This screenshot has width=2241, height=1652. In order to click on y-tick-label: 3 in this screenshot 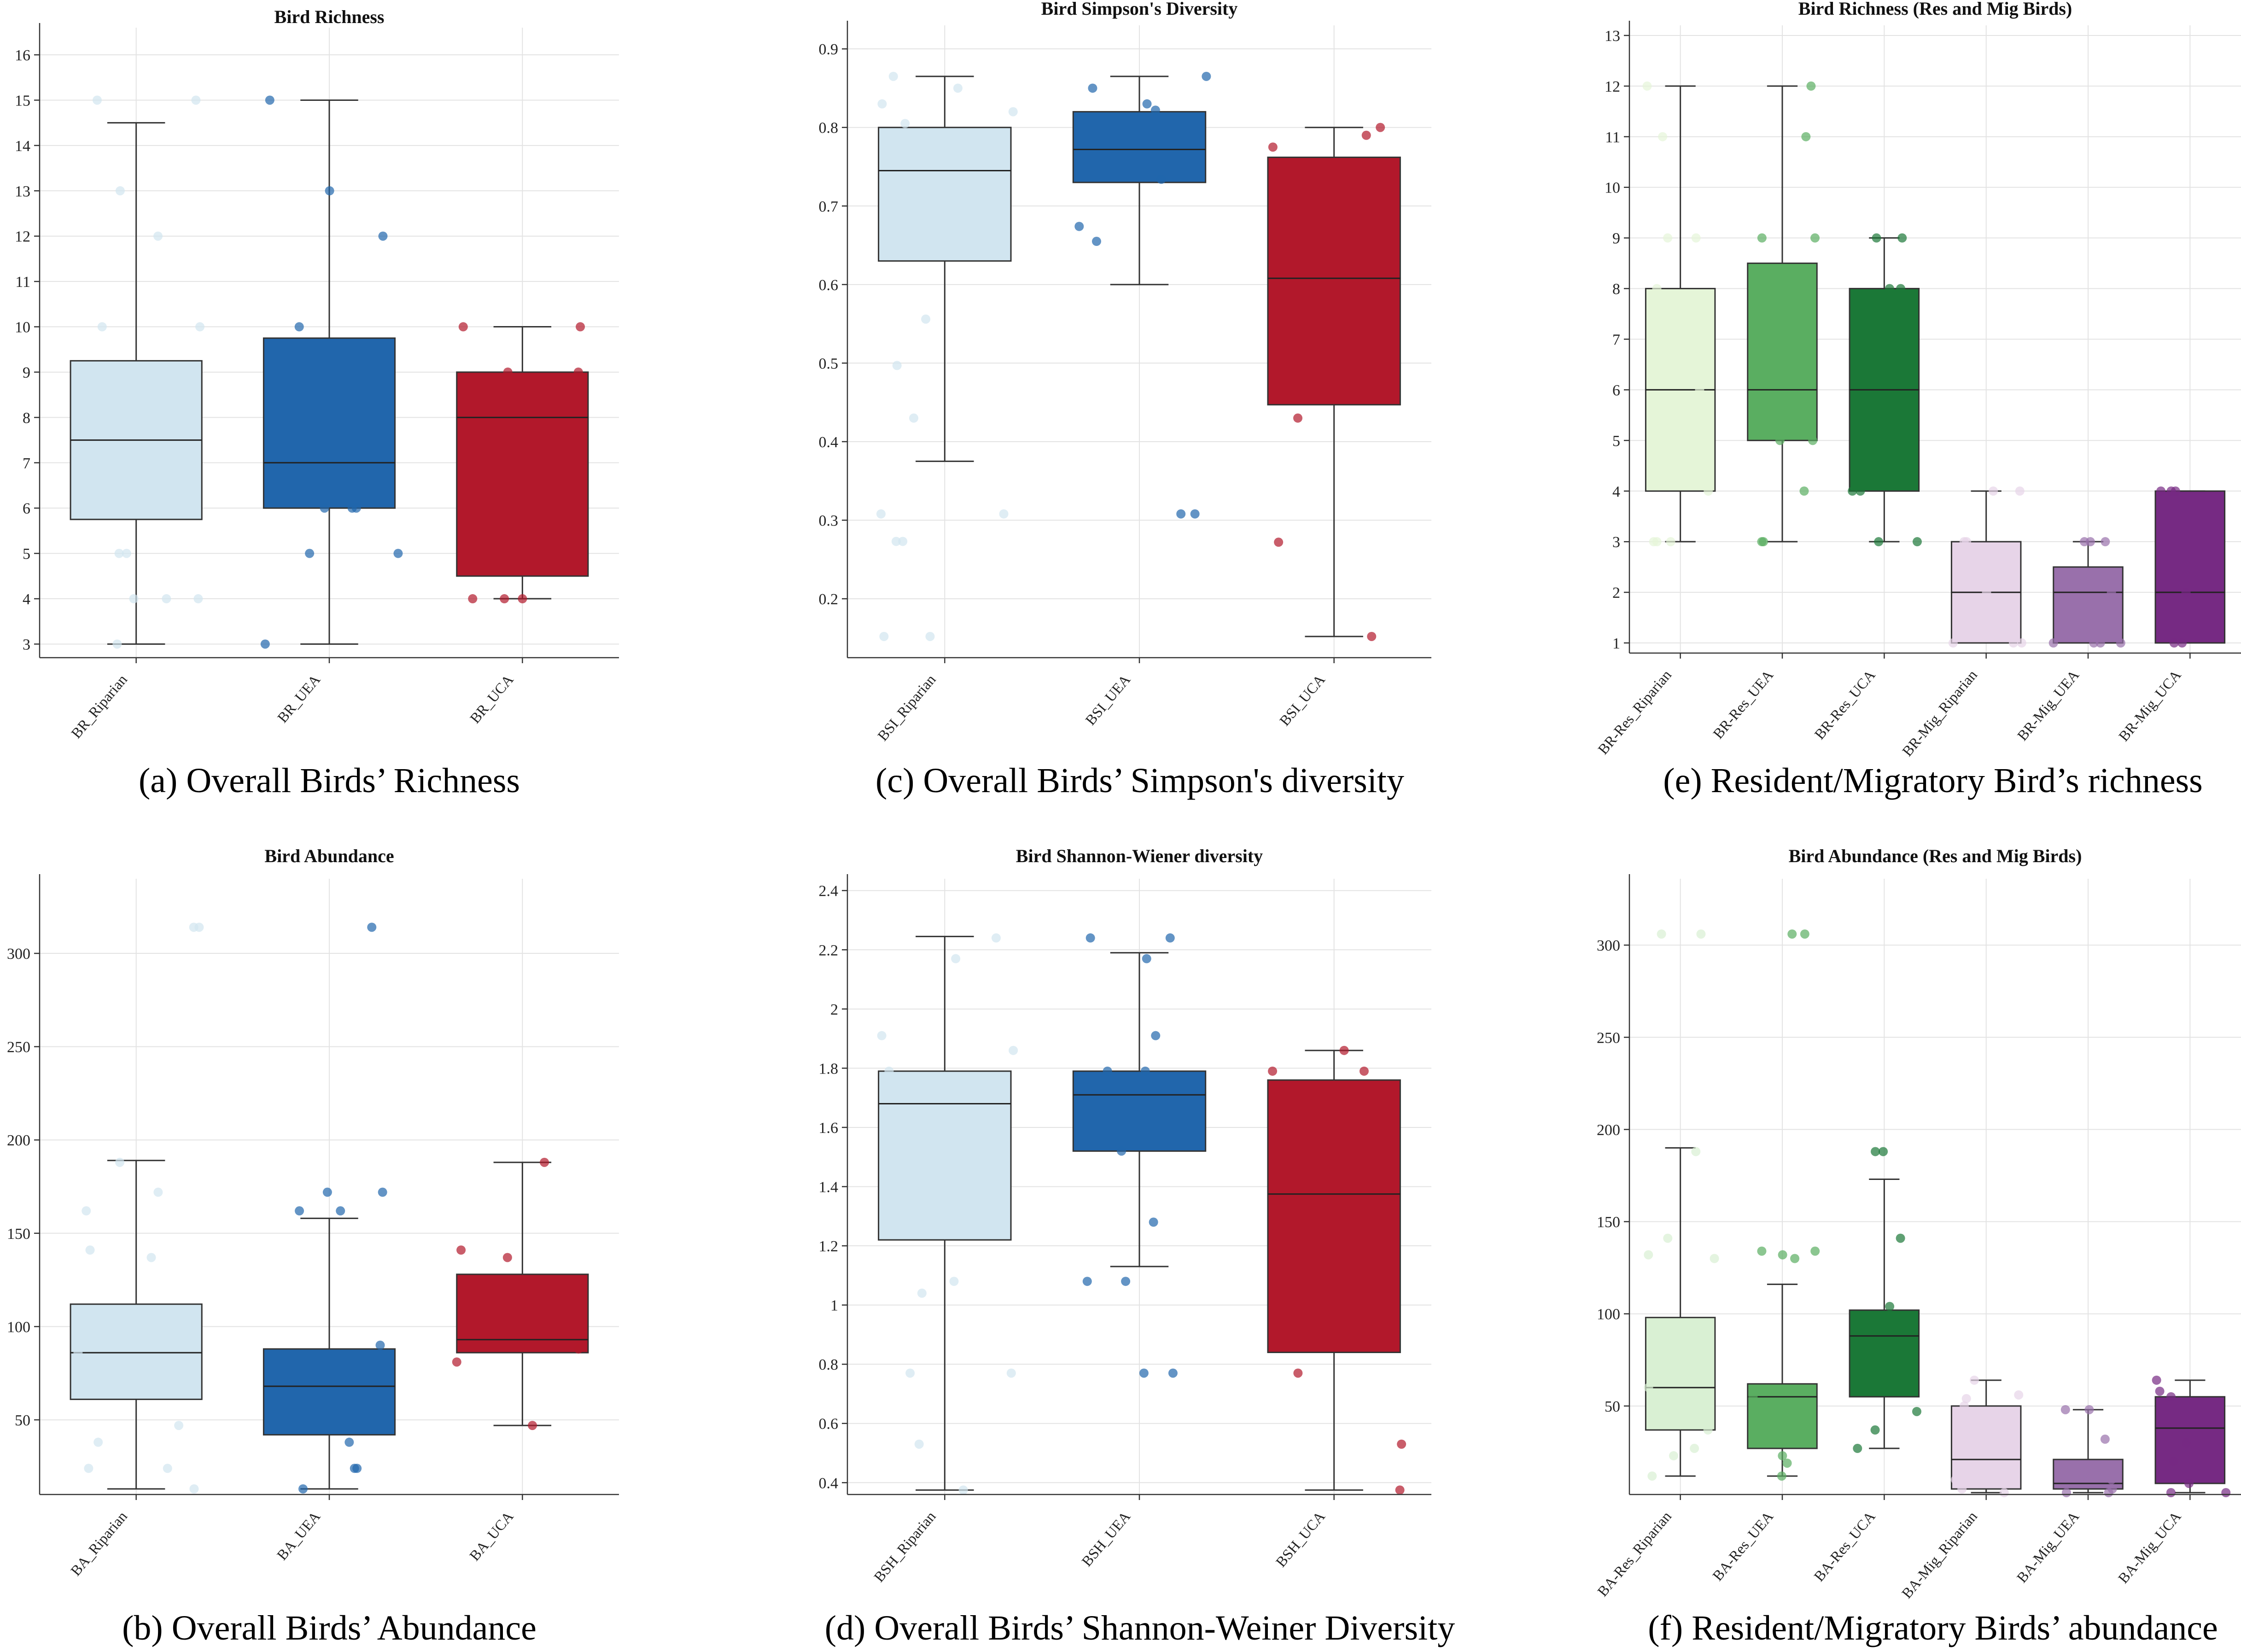, I will do `click(26, 644)`.